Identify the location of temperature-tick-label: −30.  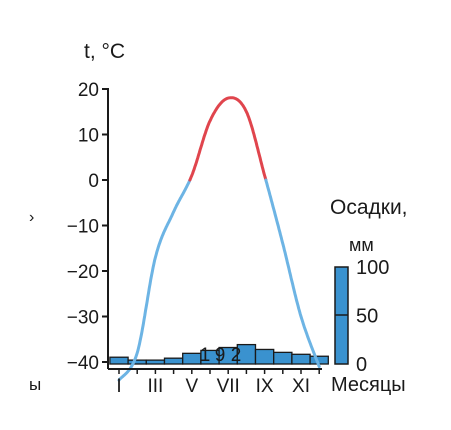
(83, 318).